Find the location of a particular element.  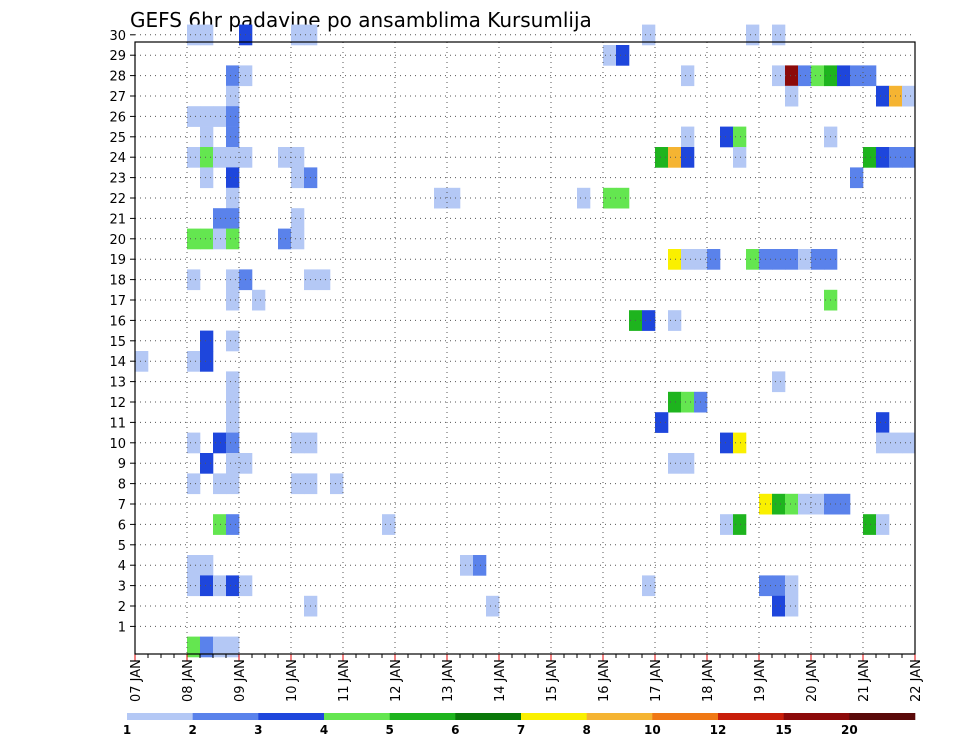

y-tick-label: 25 is located at coordinates (117, 138).